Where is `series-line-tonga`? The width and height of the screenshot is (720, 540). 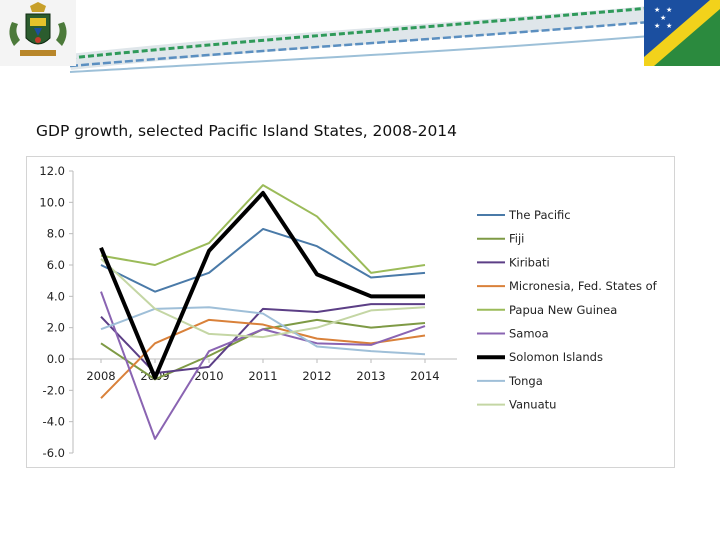 series-line-tonga is located at coordinates (263, 331).